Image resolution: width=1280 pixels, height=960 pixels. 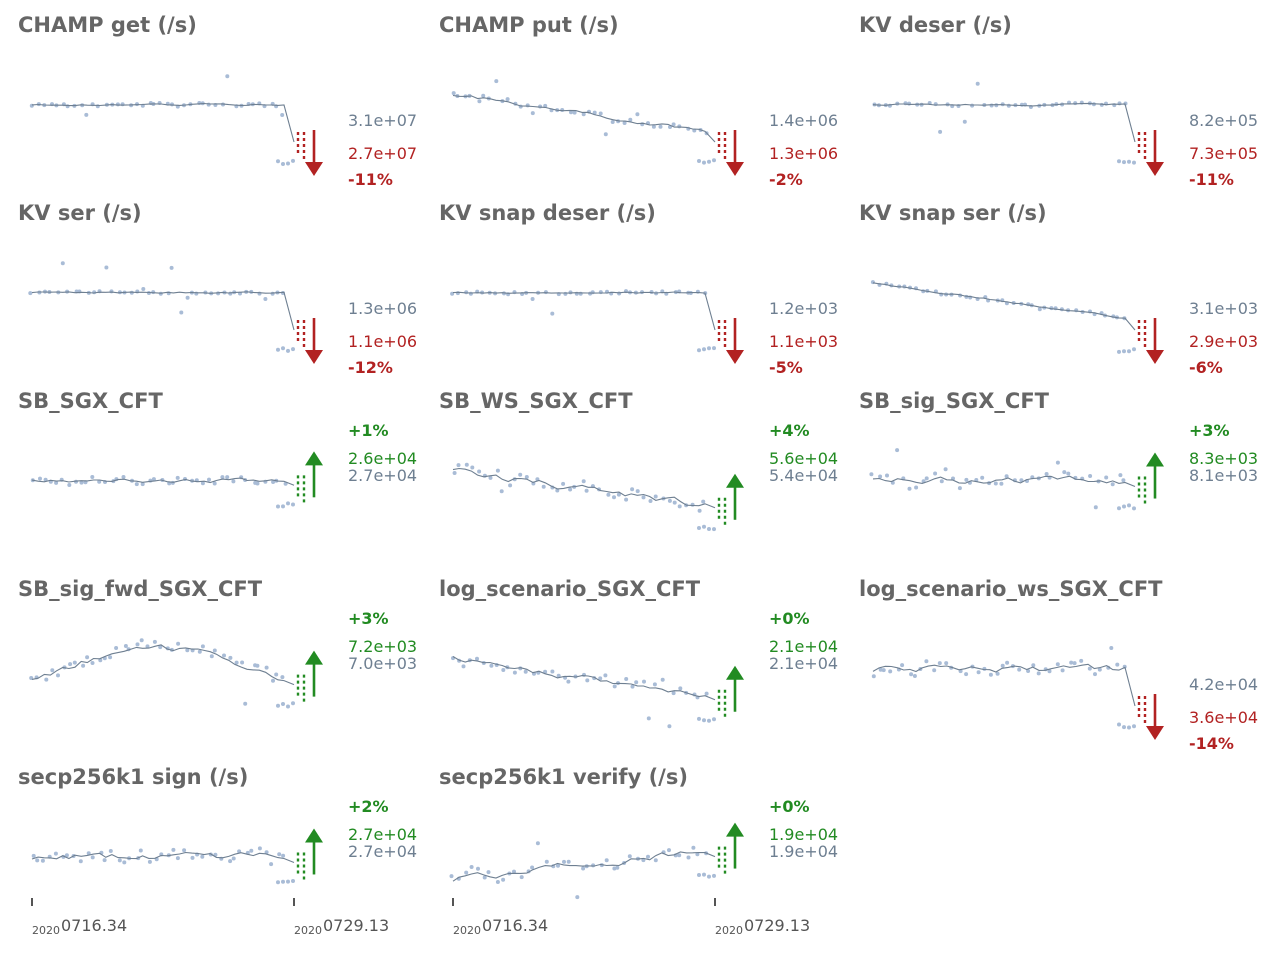 I want to click on chart-title: KV snap deser (/s), so click(x=547, y=213).